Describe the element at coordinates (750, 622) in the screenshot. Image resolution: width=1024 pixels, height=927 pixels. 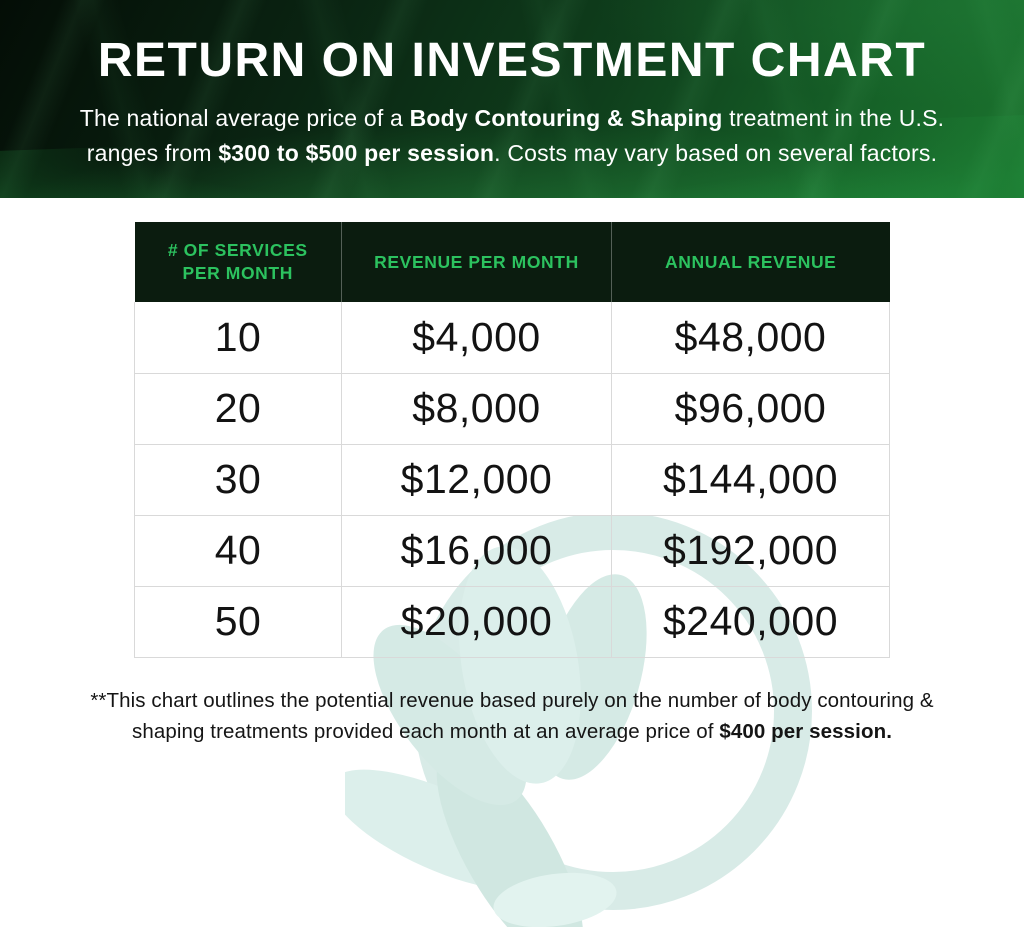
I see `table-cell: $240,000` at that location.